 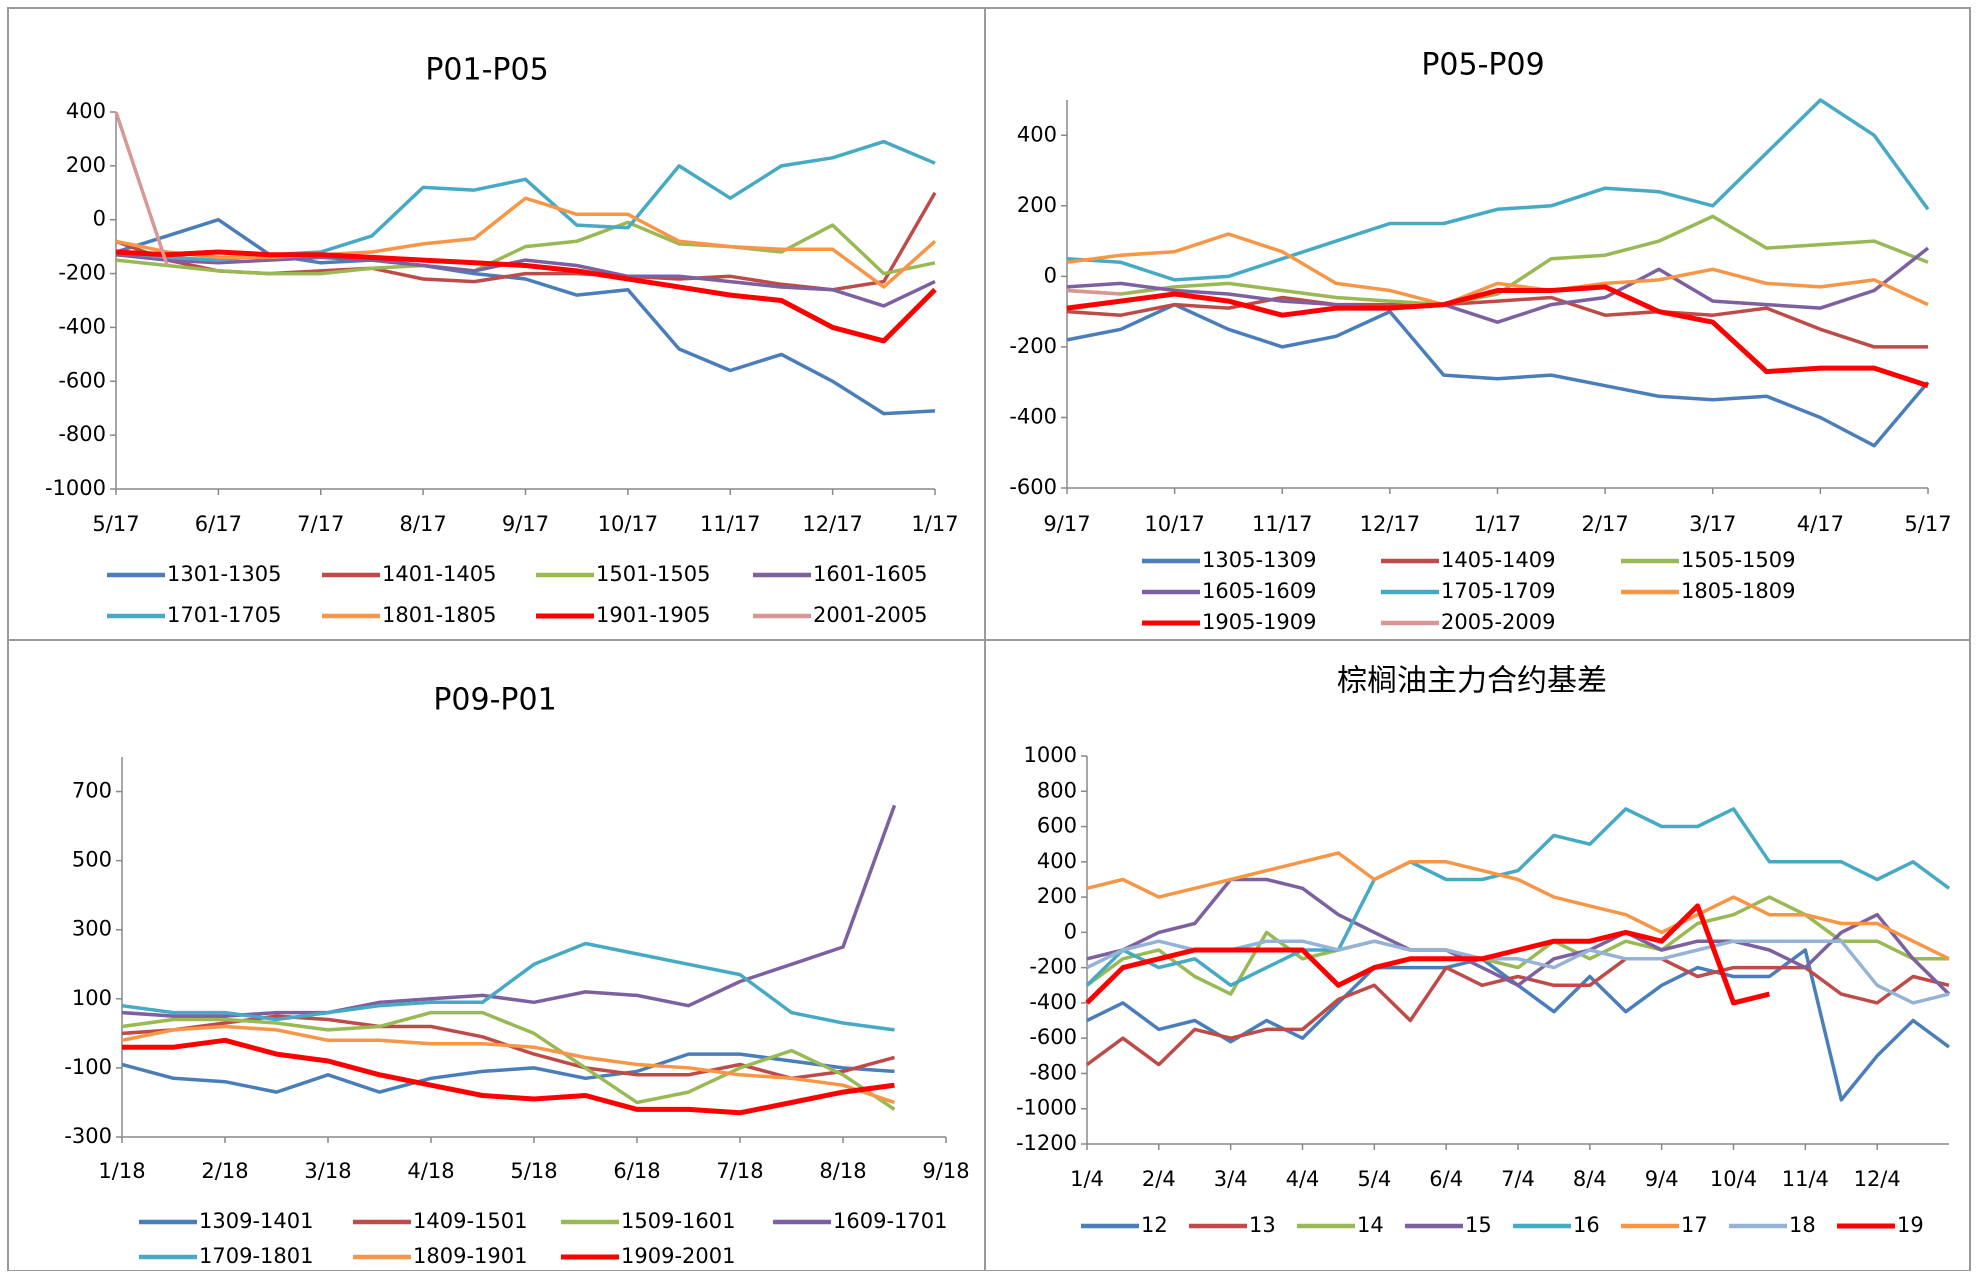 What do you see at coordinates (1374, 1179) in the screenshot?
I see `x-tick-label: 5/4` at bounding box center [1374, 1179].